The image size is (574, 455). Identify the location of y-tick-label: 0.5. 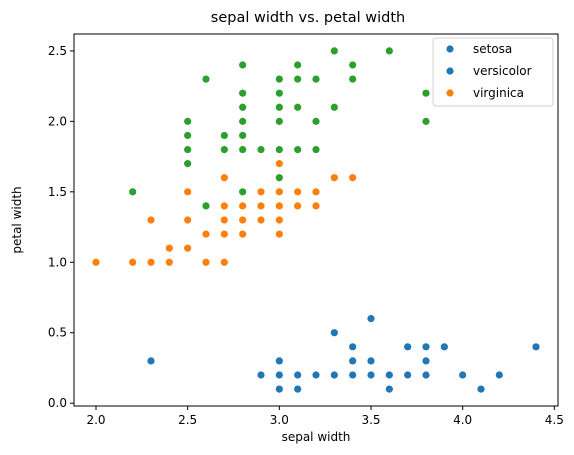
(57, 333).